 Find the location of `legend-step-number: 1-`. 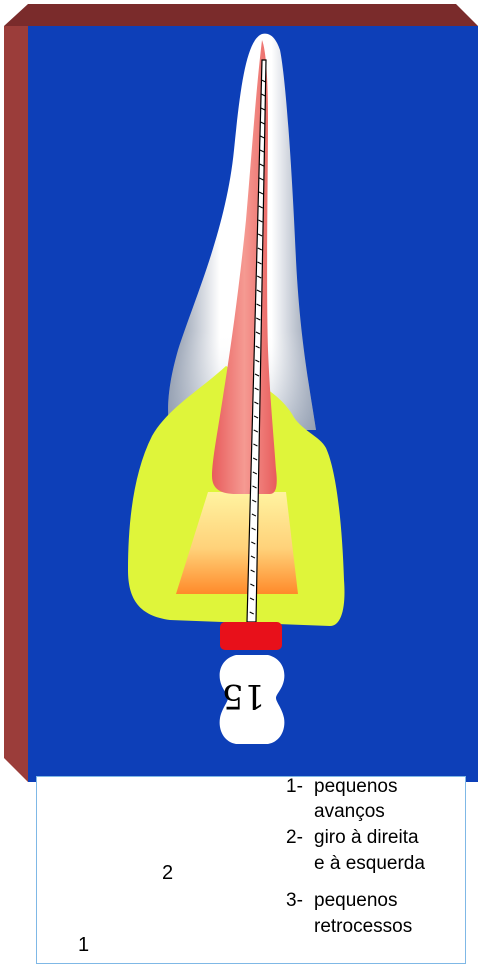

legend-step-number: 1- is located at coordinates (294, 786).